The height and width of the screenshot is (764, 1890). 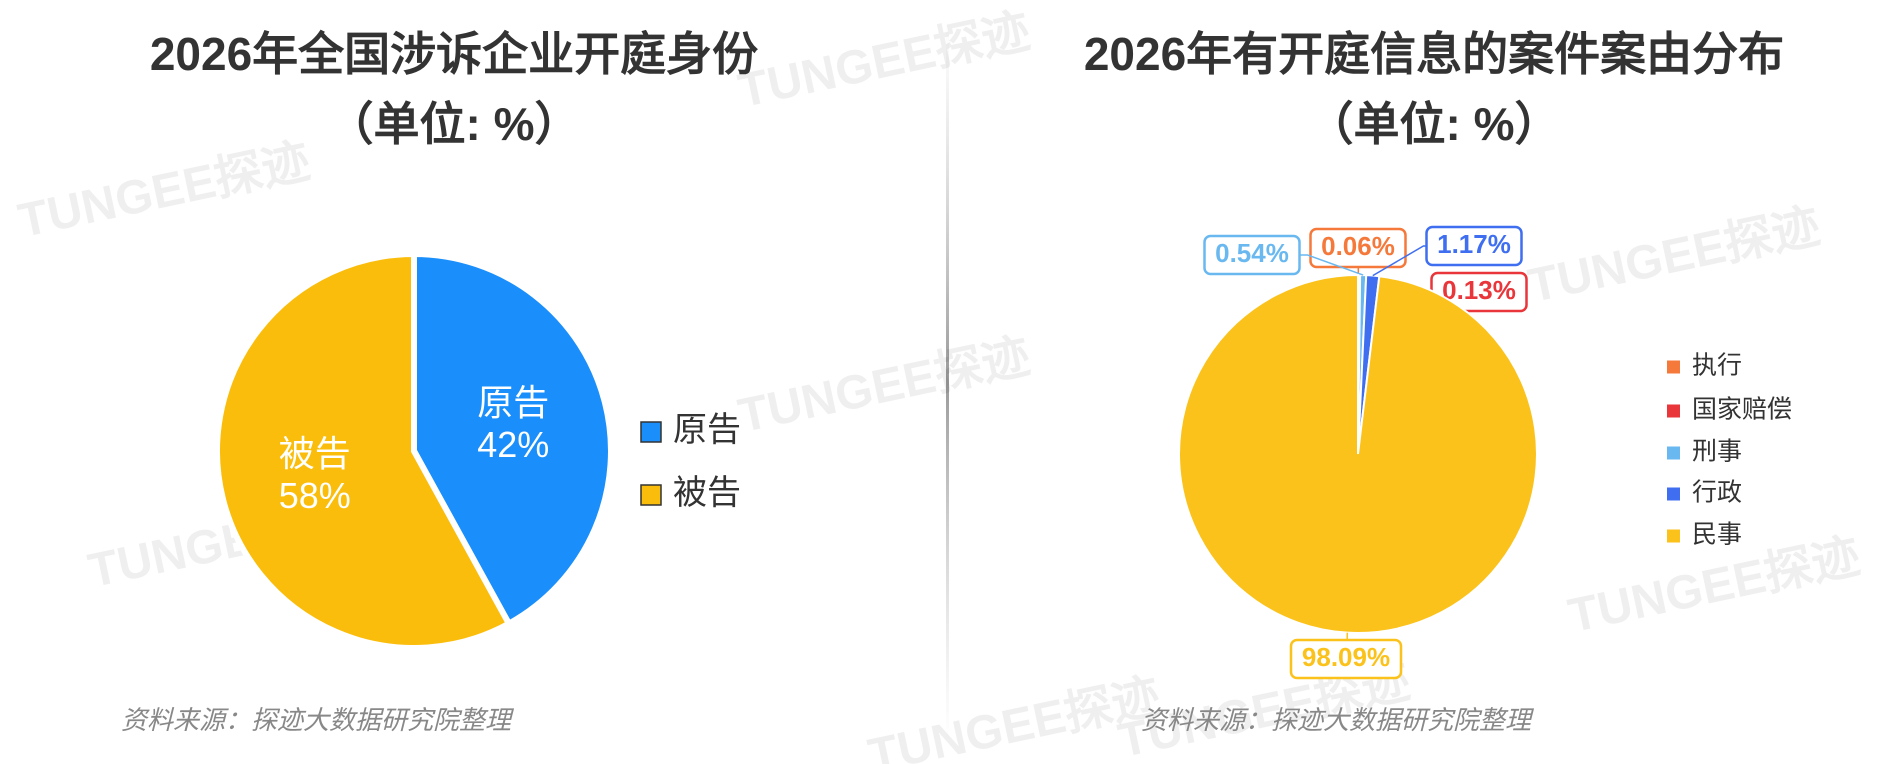 I want to click on slice-label: 0.54%, so click(x=1252, y=253).